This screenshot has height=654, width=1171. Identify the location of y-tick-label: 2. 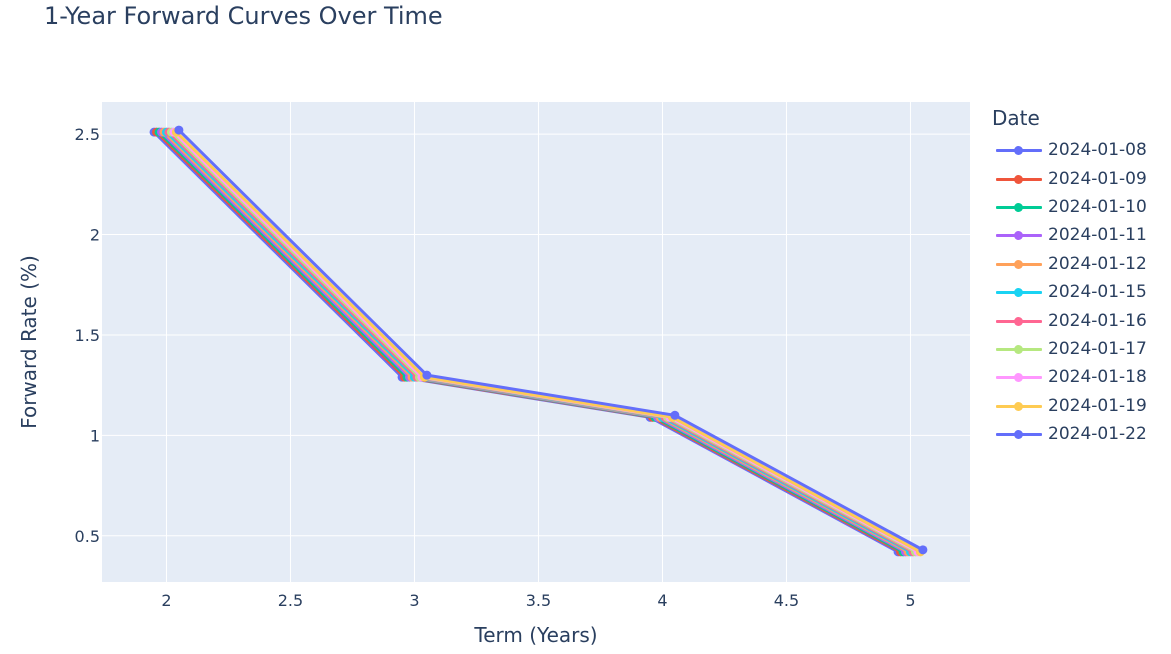
(95, 235).